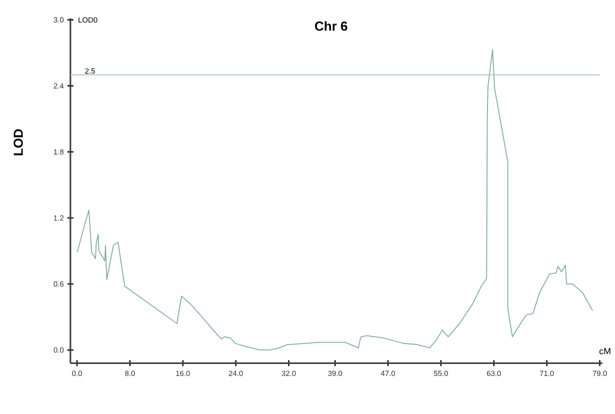 This screenshot has width=615, height=414. Describe the element at coordinates (604, 351) in the screenshot. I see `x-axis-title: cM` at that location.